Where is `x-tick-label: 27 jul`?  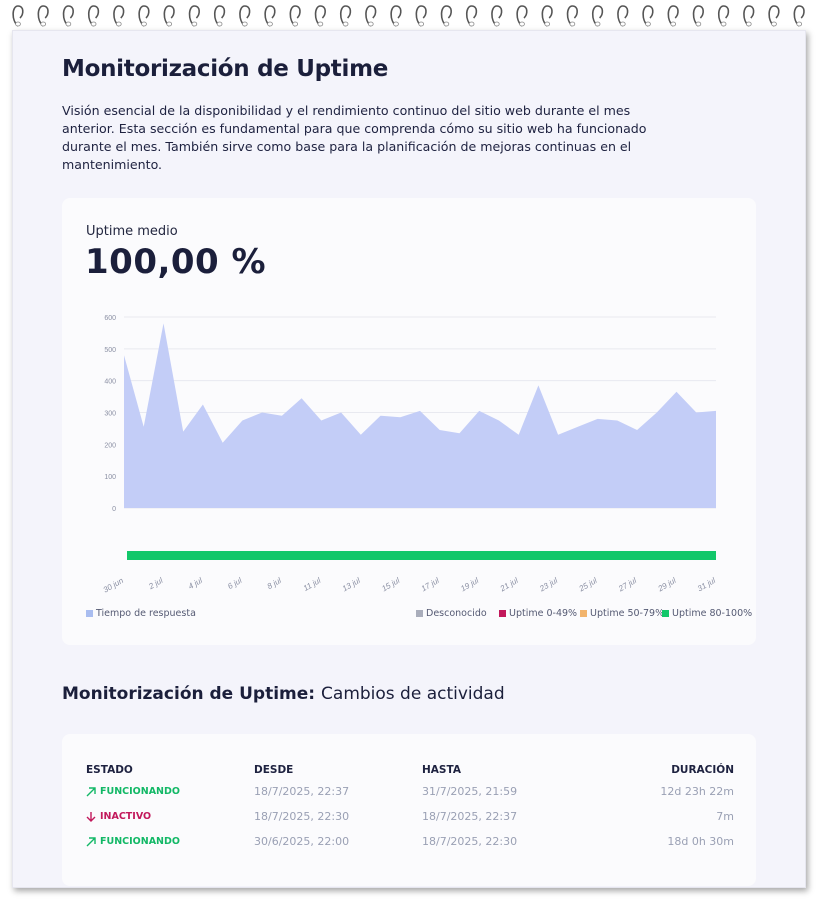
x-tick-label: 27 jul is located at coordinates (627, 585).